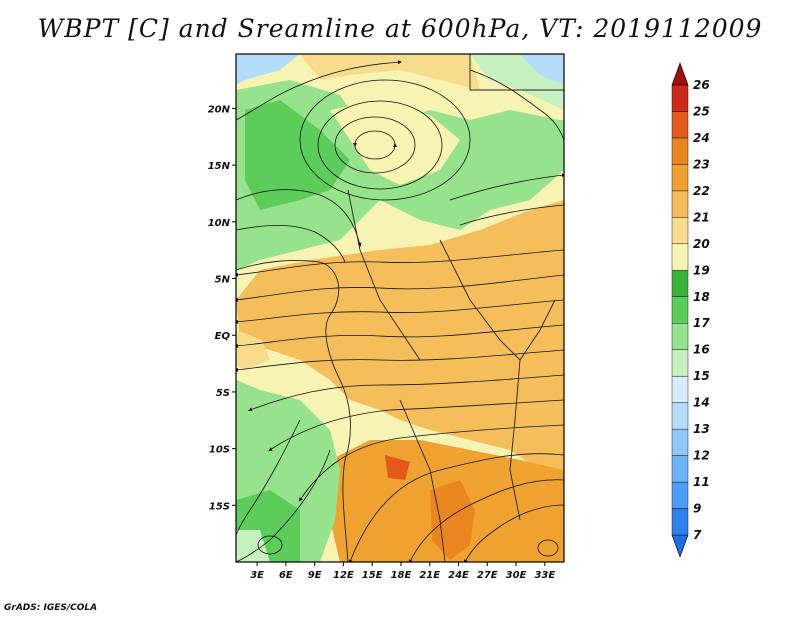  What do you see at coordinates (701, 403) in the screenshot?
I see `colorbar-label: 14` at bounding box center [701, 403].